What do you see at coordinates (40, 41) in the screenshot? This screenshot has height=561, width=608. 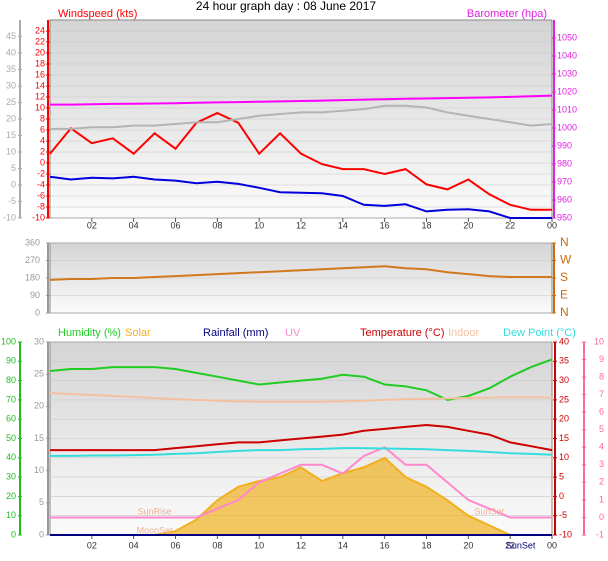 I see `y-tick-label: 22` at bounding box center [40, 41].